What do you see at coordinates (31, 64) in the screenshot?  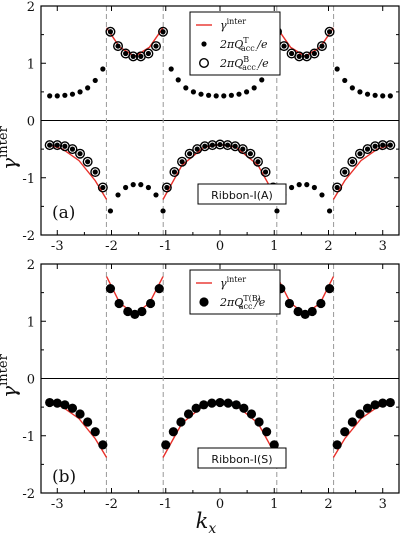 I see `y-tick-label: 1` at bounding box center [31, 64].